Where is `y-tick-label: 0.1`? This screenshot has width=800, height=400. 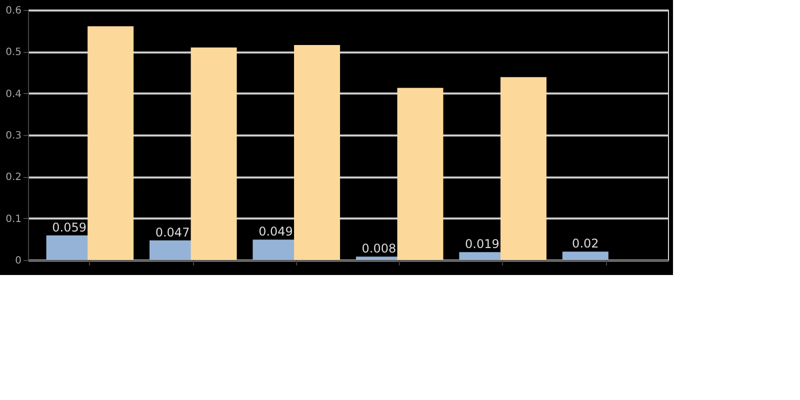
y-tick-label: 0.1 is located at coordinates (14, 219).